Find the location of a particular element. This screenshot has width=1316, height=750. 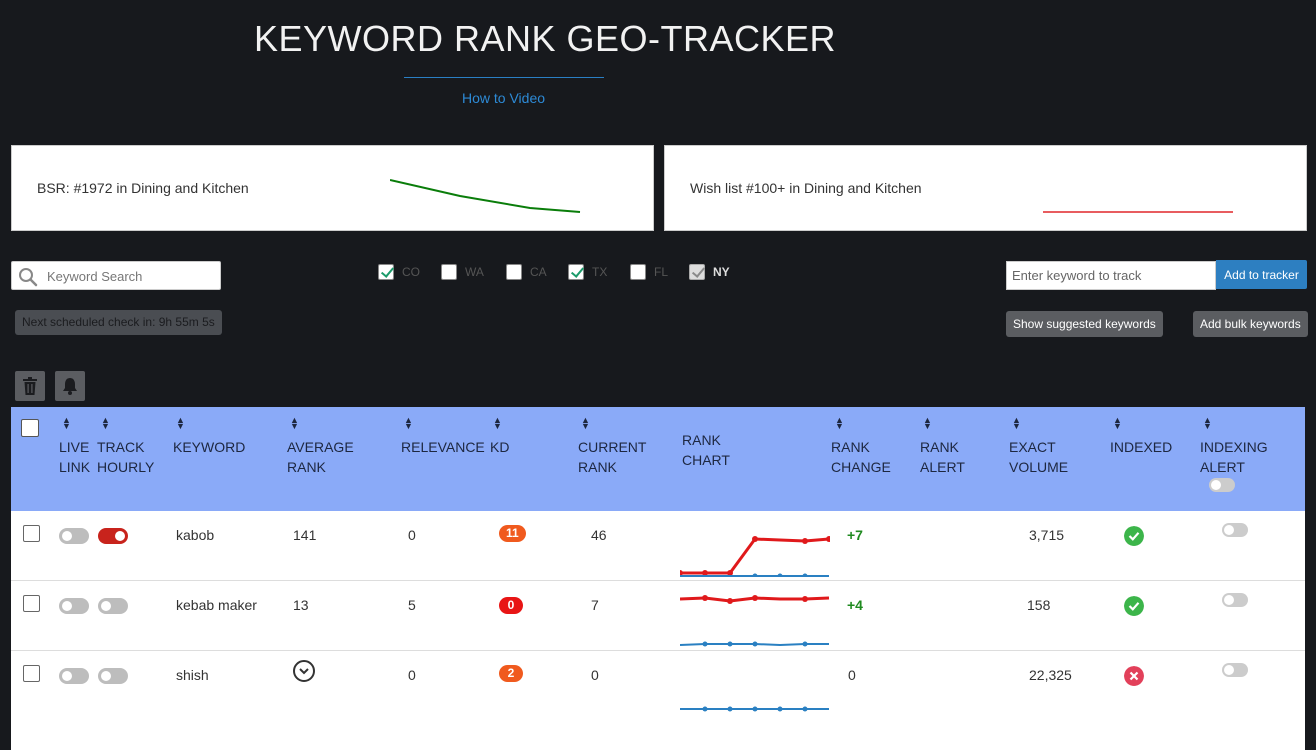

select-all-checkbox is located at coordinates (30, 428).